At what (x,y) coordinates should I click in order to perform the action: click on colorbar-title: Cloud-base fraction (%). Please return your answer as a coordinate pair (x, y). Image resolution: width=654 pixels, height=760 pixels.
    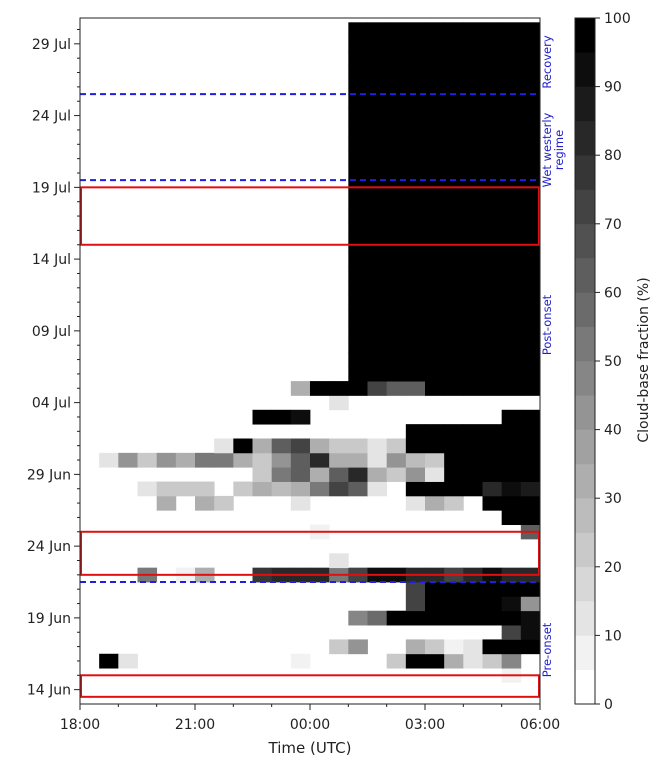
    Looking at the image, I should click on (644, 359).